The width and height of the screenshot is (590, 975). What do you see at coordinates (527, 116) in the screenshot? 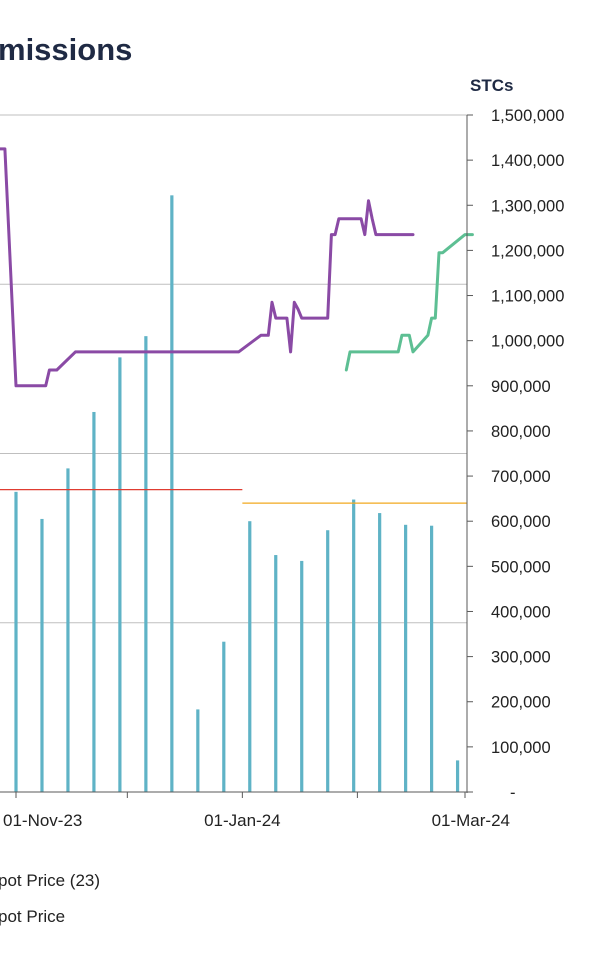
I see `y-tick-label: 1,500,000` at bounding box center [527, 116].